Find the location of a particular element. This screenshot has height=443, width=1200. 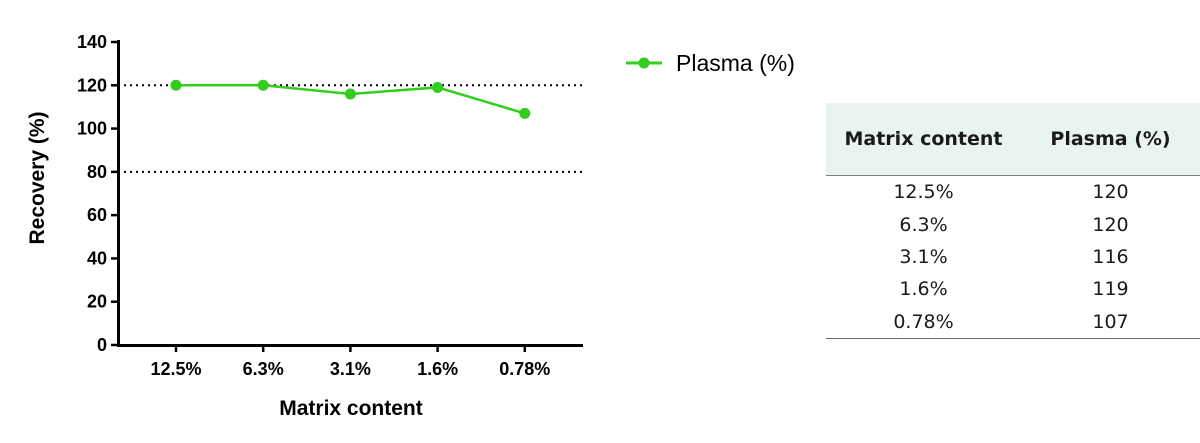

table-cell: 12.5% is located at coordinates (923, 192).